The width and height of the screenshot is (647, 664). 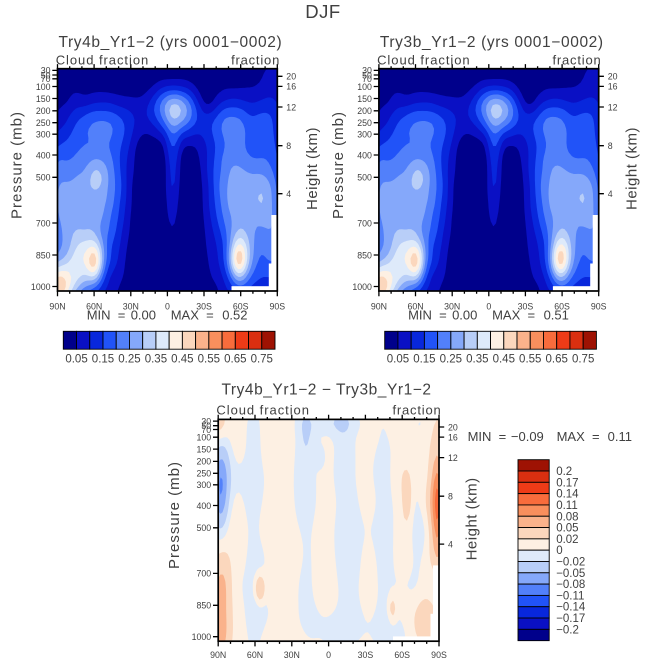 What do you see at coordinates (570, 619) in the screenshot?
I see `svg-text: −0.17` at bounding box center [570, 619].